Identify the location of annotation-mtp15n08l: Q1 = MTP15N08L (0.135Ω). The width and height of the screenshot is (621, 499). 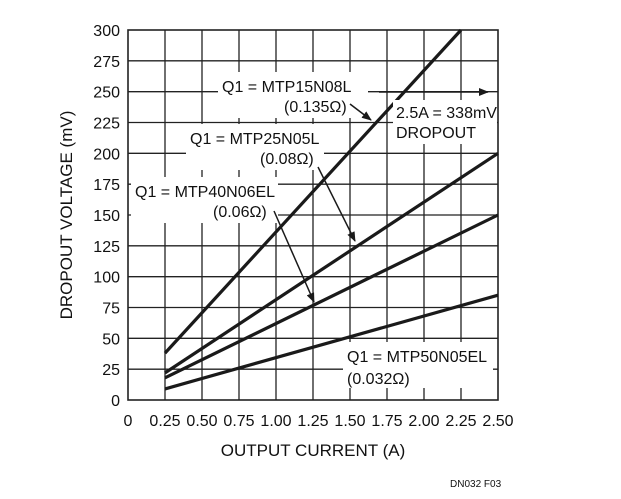
(295, 96).